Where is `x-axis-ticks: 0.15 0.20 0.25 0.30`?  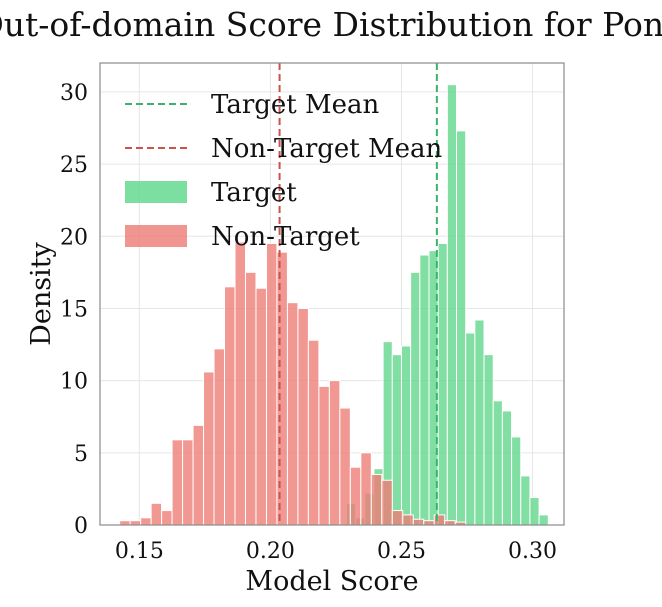 x-axis-ticks: 0.15 0.20 0.25 0.30 is located at coordinates (336, 551).